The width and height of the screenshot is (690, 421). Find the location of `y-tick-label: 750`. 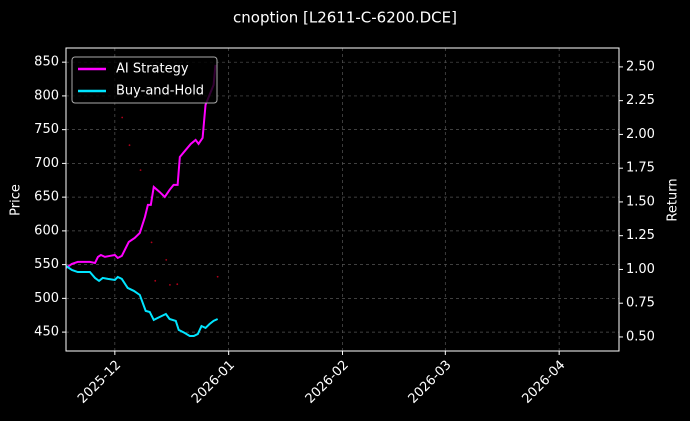

y-tick-label: 750 is located at coordinates (46, 129).